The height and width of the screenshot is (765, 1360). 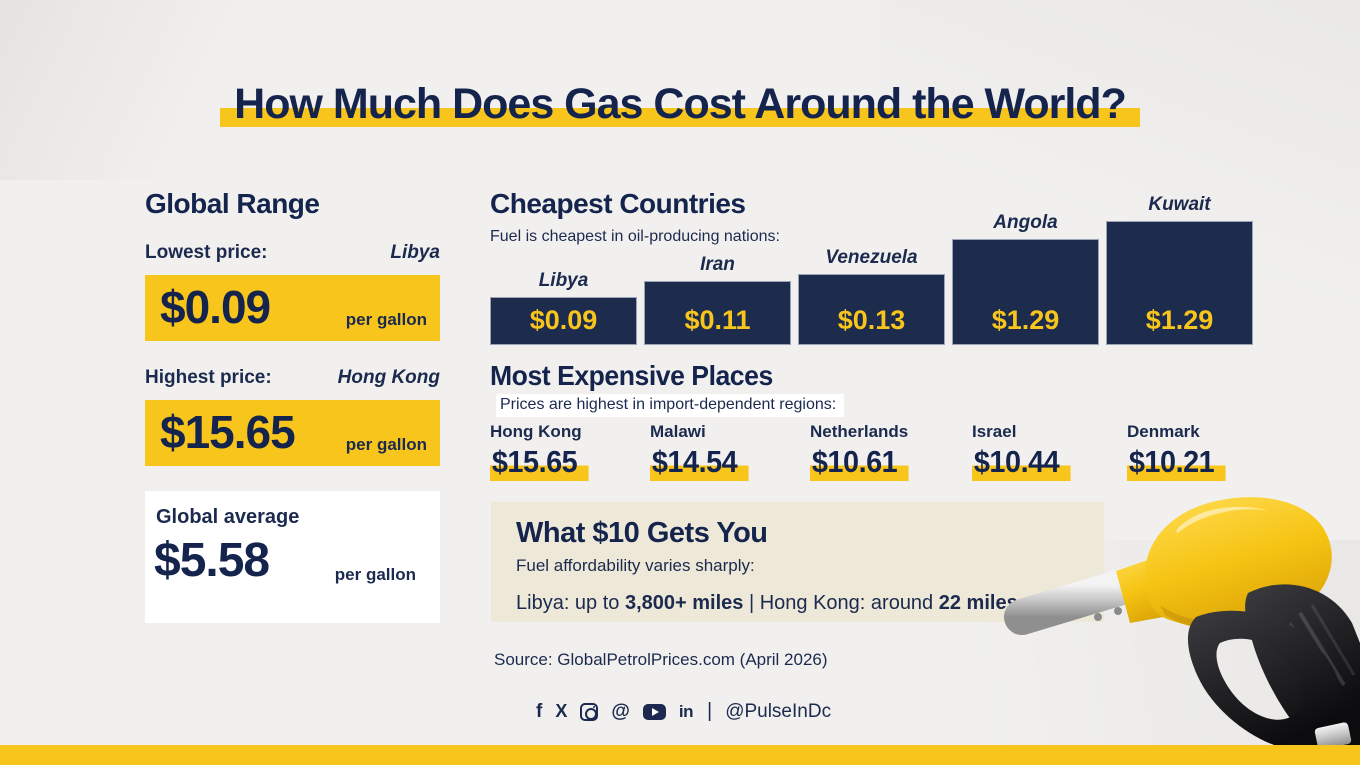 I want to click on threads-icon: @, so click(x=620, y=711).